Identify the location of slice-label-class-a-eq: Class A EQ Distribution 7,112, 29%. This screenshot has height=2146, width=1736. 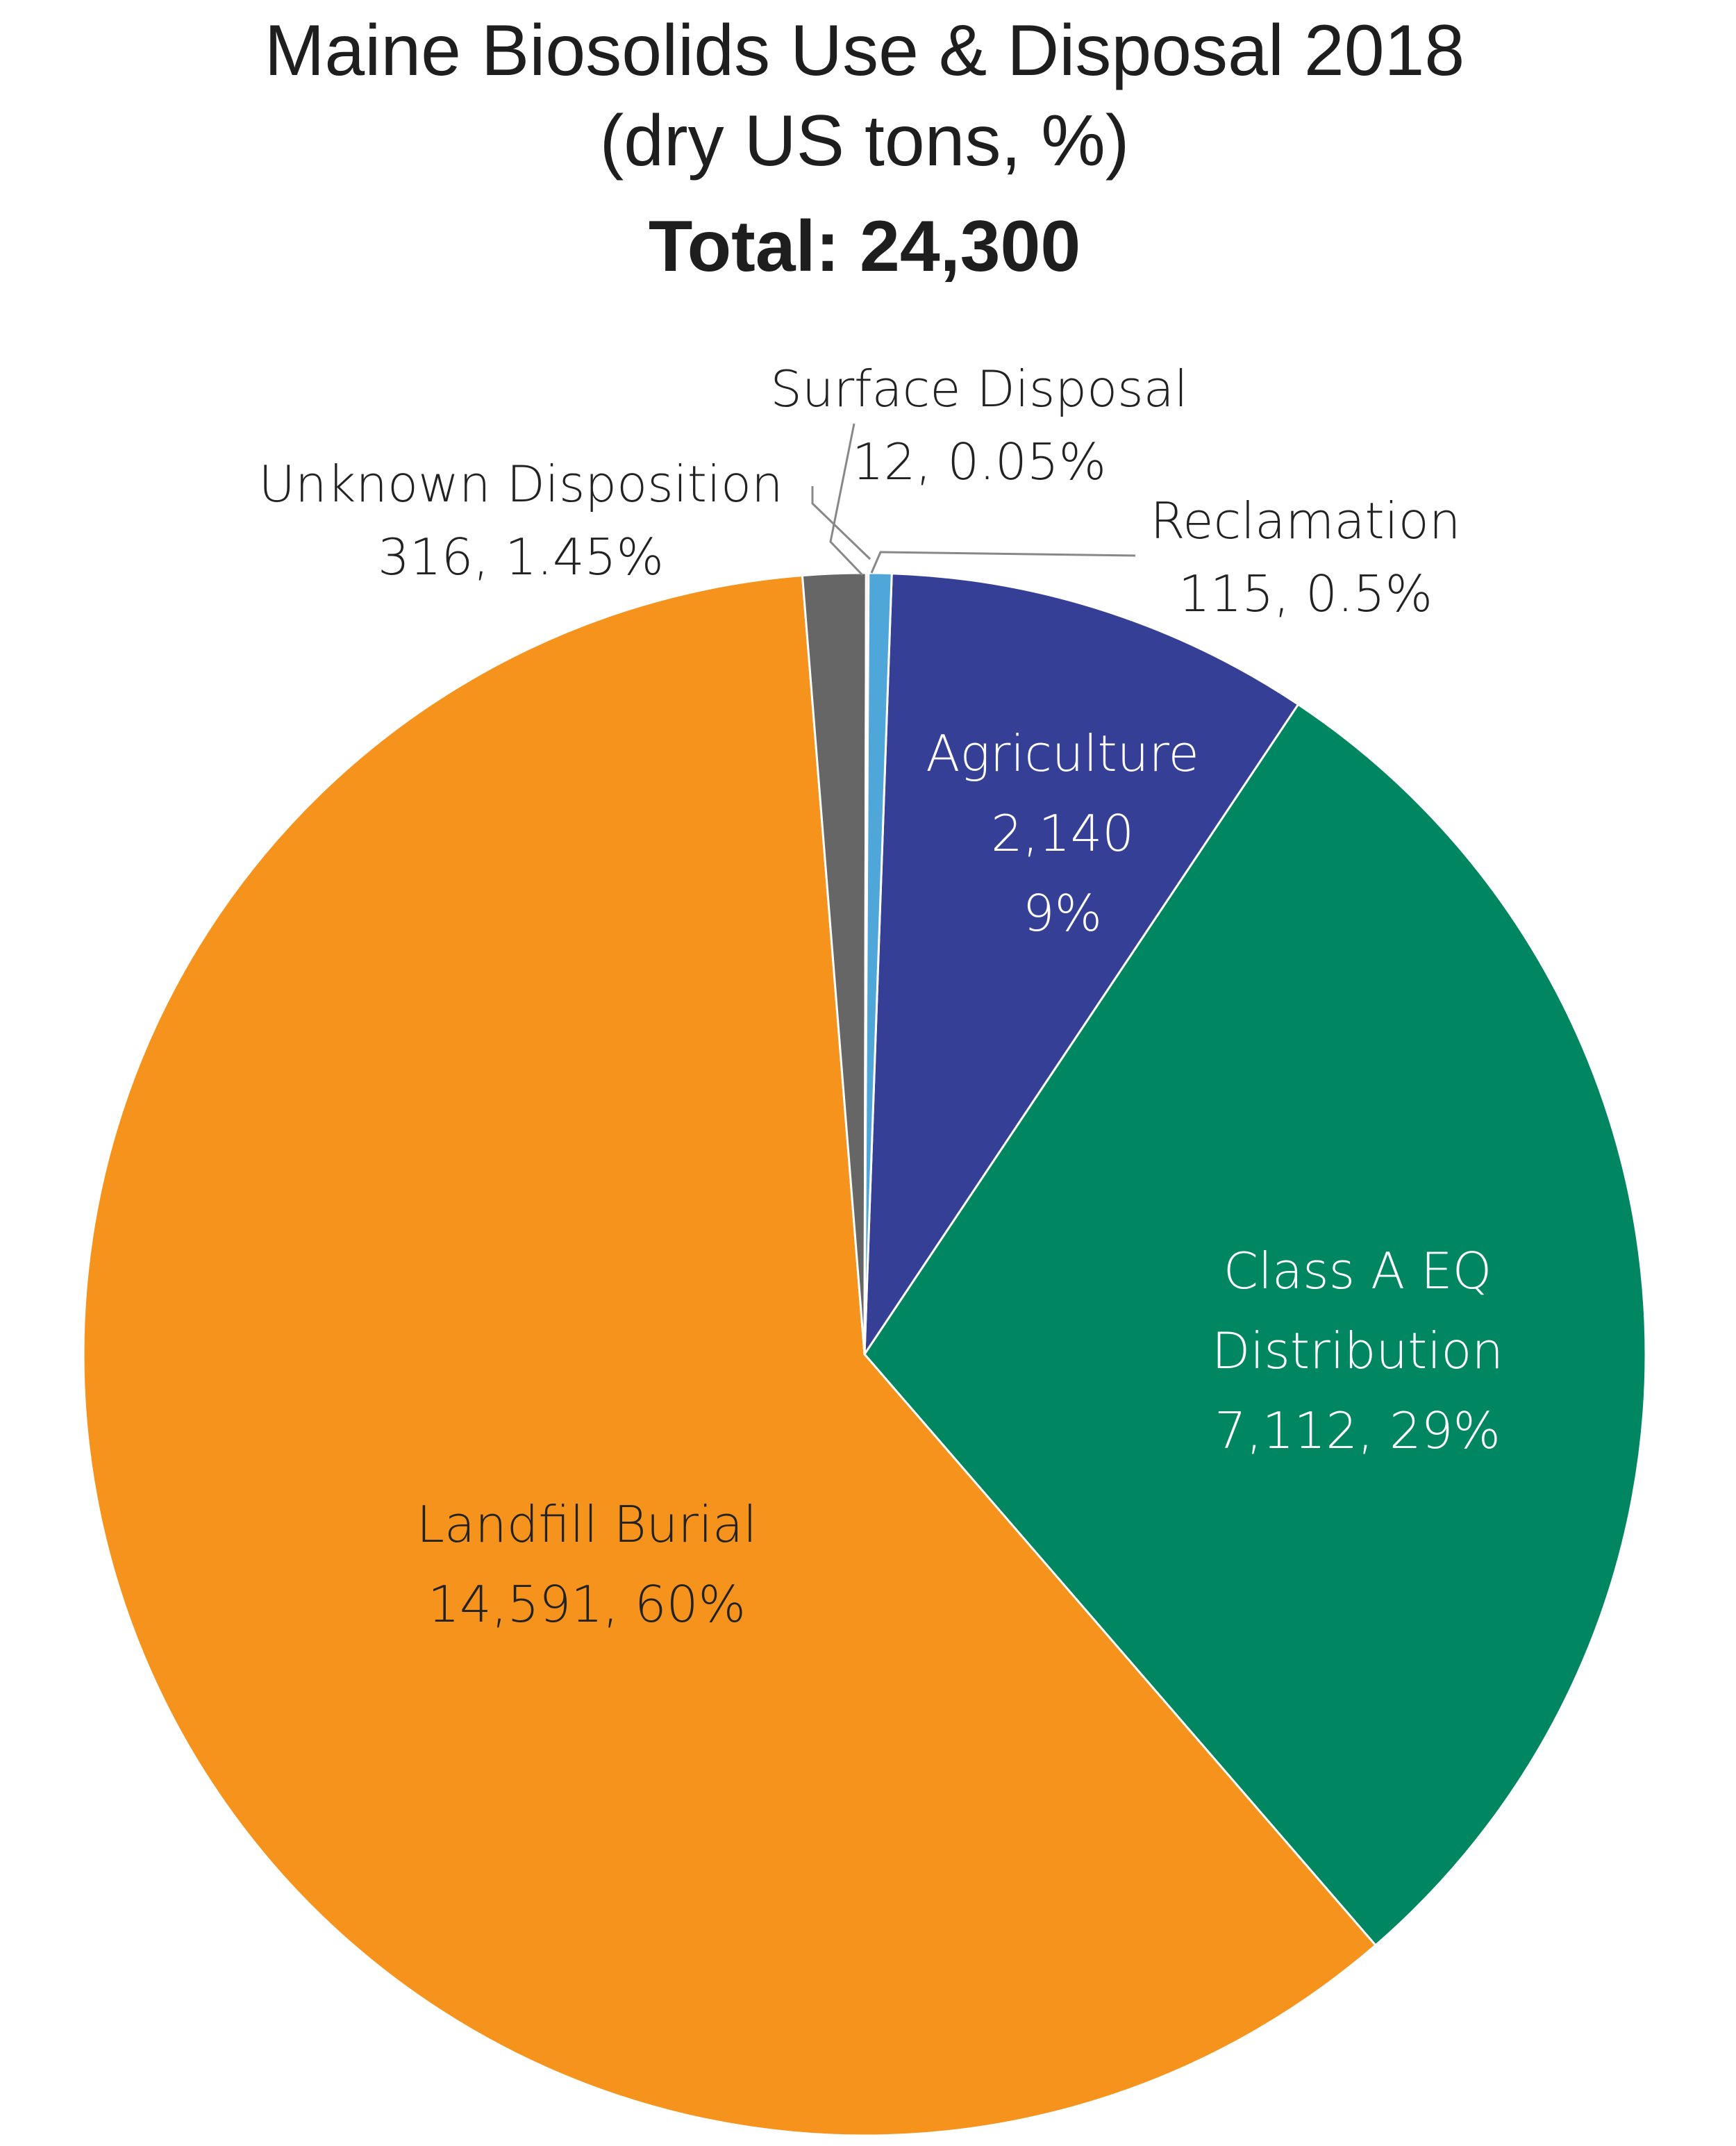
(1357, 1351).